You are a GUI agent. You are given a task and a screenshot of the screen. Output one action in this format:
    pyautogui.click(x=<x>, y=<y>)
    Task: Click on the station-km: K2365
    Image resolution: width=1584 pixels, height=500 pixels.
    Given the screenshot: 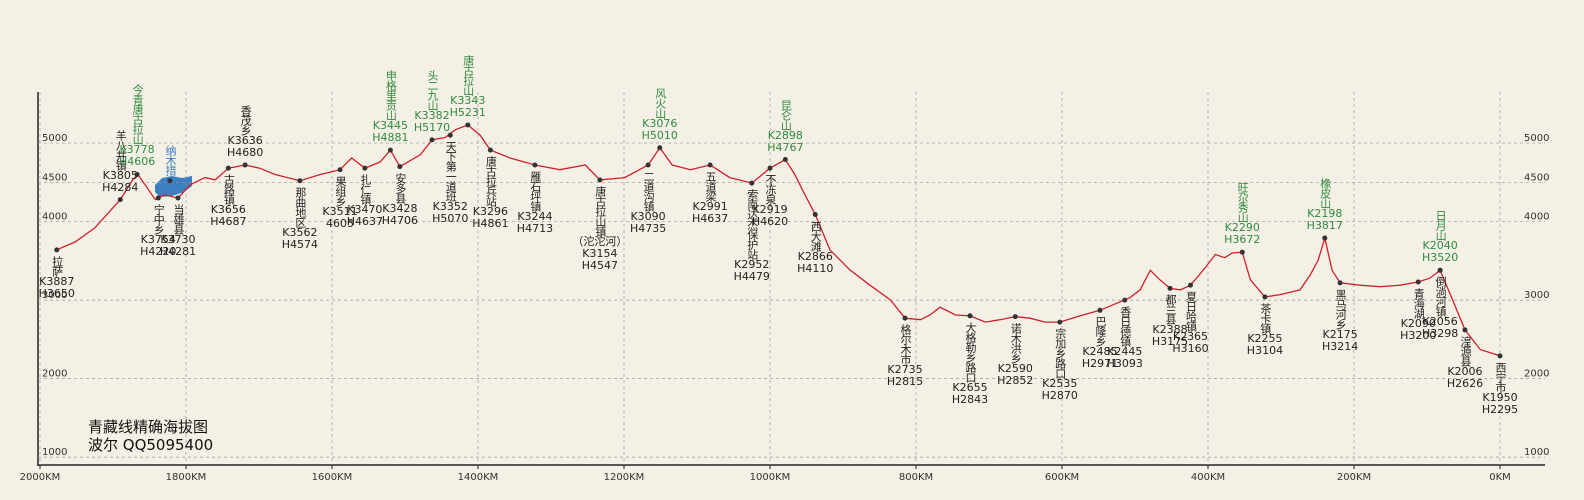 What is the action you would take?
    pyautogui.click(x=1190, y=337)
    